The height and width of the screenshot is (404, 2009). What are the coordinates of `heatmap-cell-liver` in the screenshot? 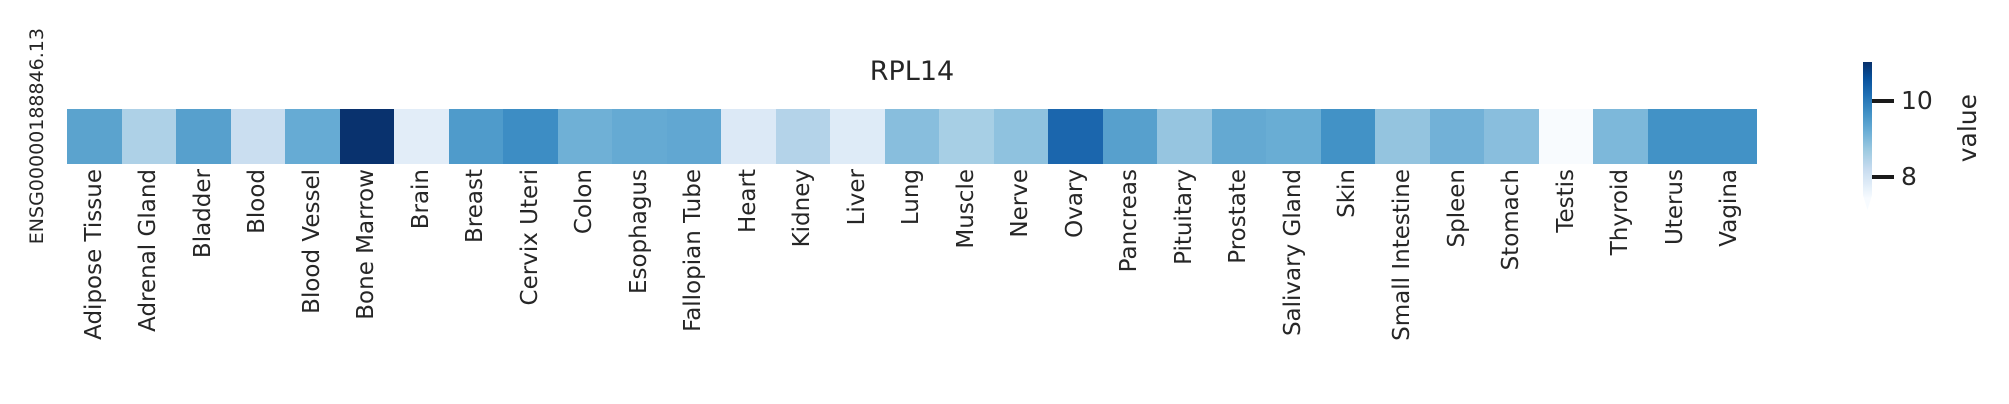 It's located at (857, 136).